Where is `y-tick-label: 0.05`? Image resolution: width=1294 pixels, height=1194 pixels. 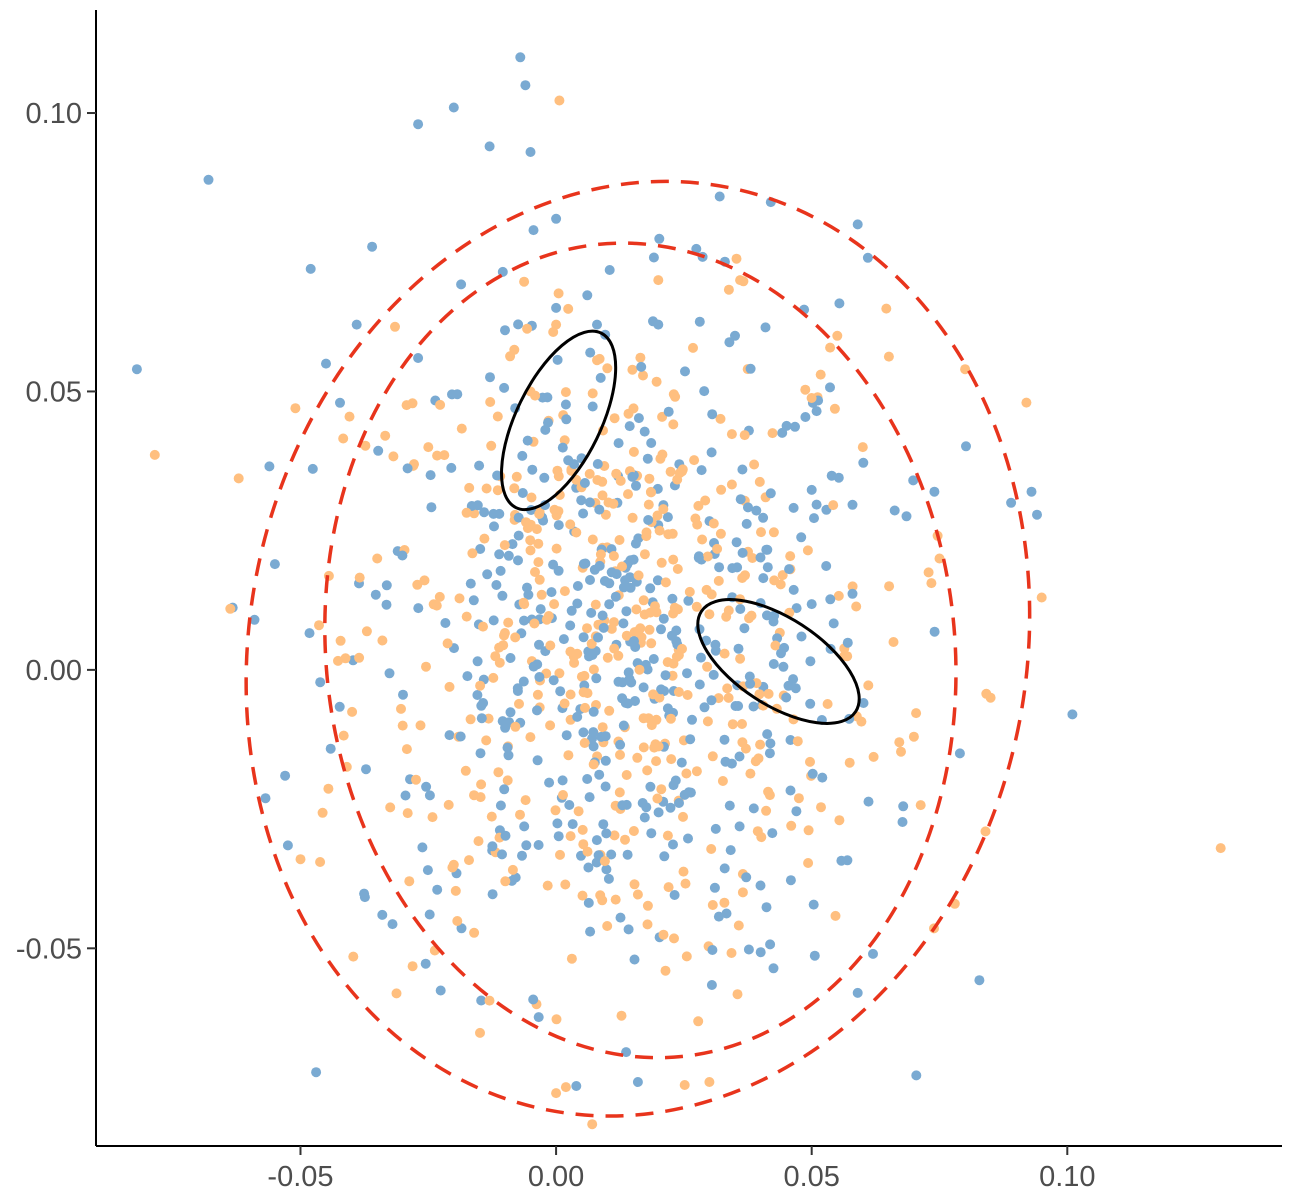 y-tick-label: 0.05 is located at coordinates (54, 392).